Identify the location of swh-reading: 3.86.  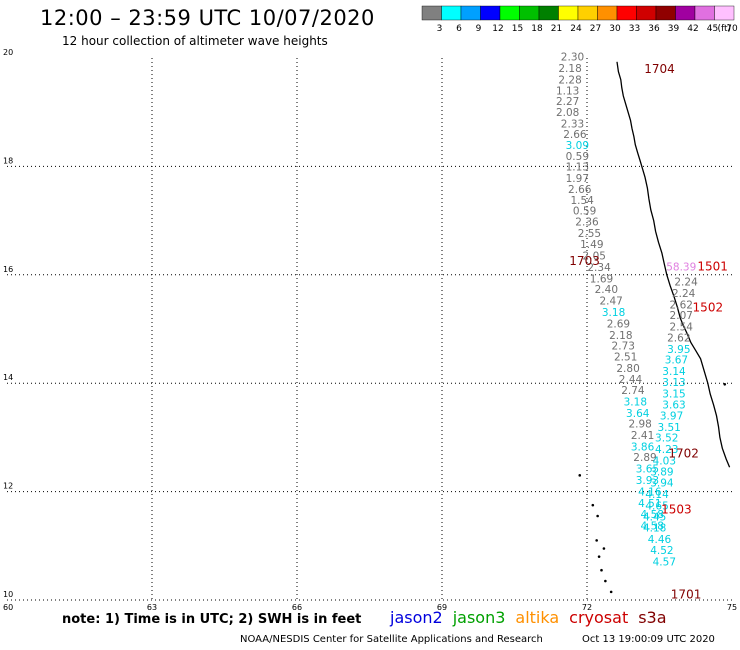
(643, 447).